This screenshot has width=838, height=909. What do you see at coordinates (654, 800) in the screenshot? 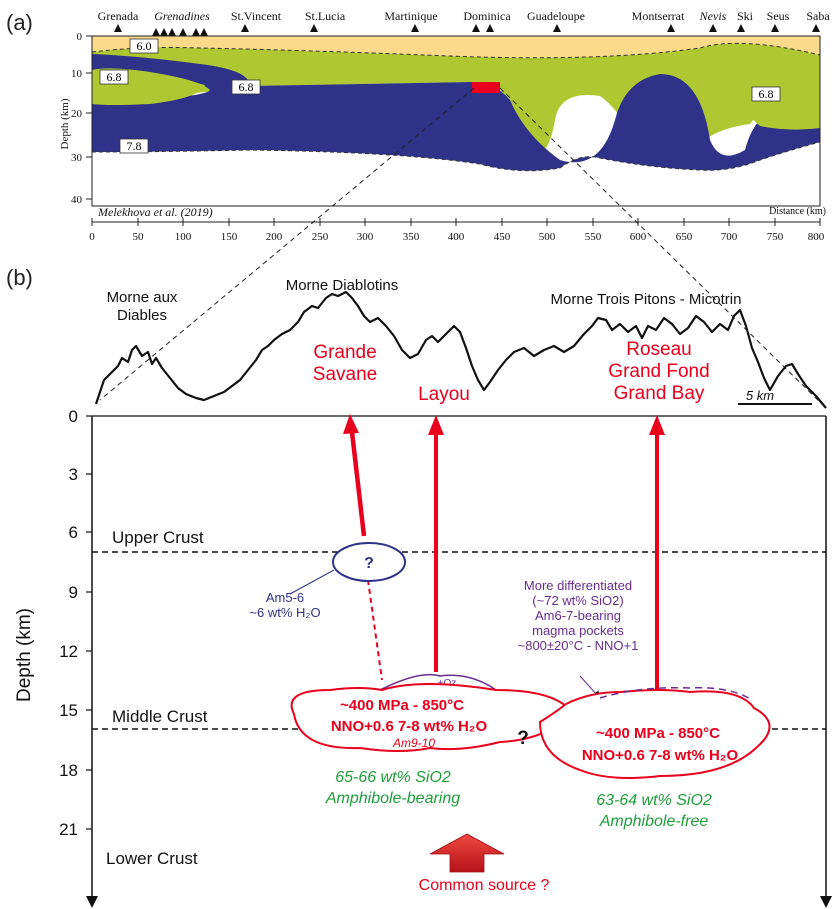
I see `right-chem-line1: 63-64 wt% SiO2` at bounding box center [654, 800].